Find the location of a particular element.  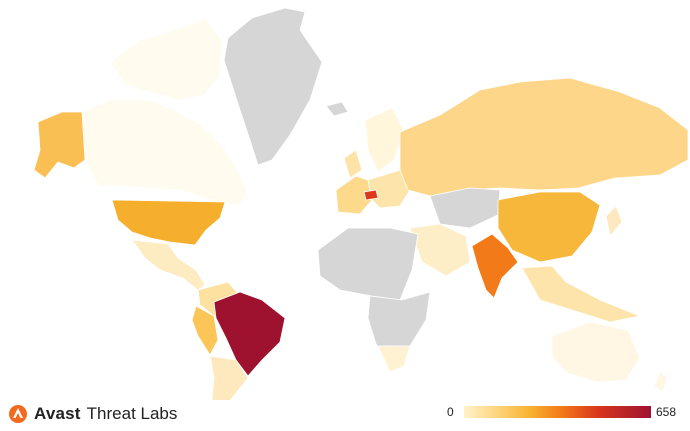

country-canada-islands is located at coordinates (166, 59).